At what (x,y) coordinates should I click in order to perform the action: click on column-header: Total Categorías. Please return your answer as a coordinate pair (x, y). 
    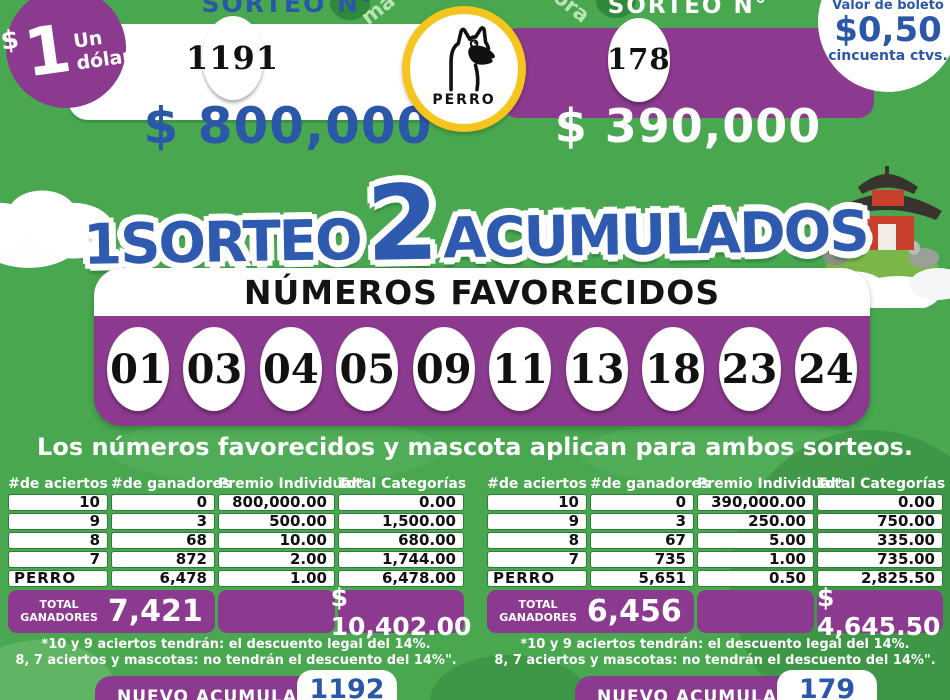
    Looking at the image, I should click on (881, 484).